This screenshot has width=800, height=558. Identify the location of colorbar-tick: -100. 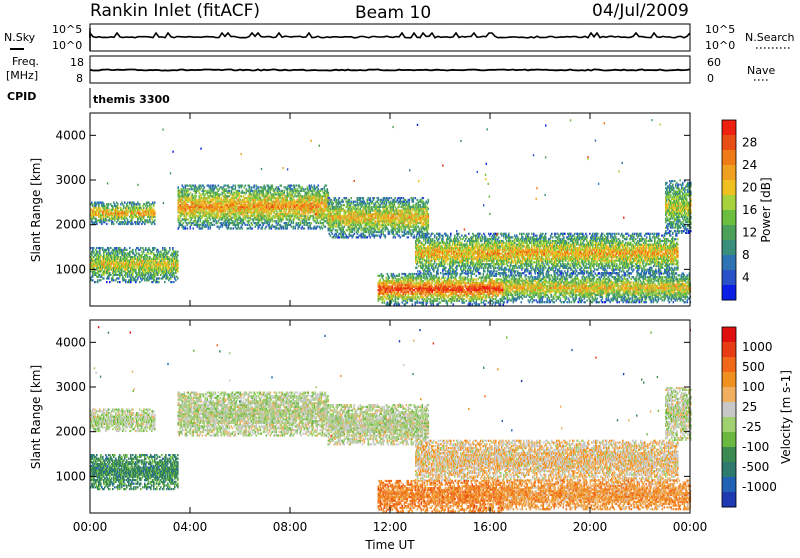
(755, 447).